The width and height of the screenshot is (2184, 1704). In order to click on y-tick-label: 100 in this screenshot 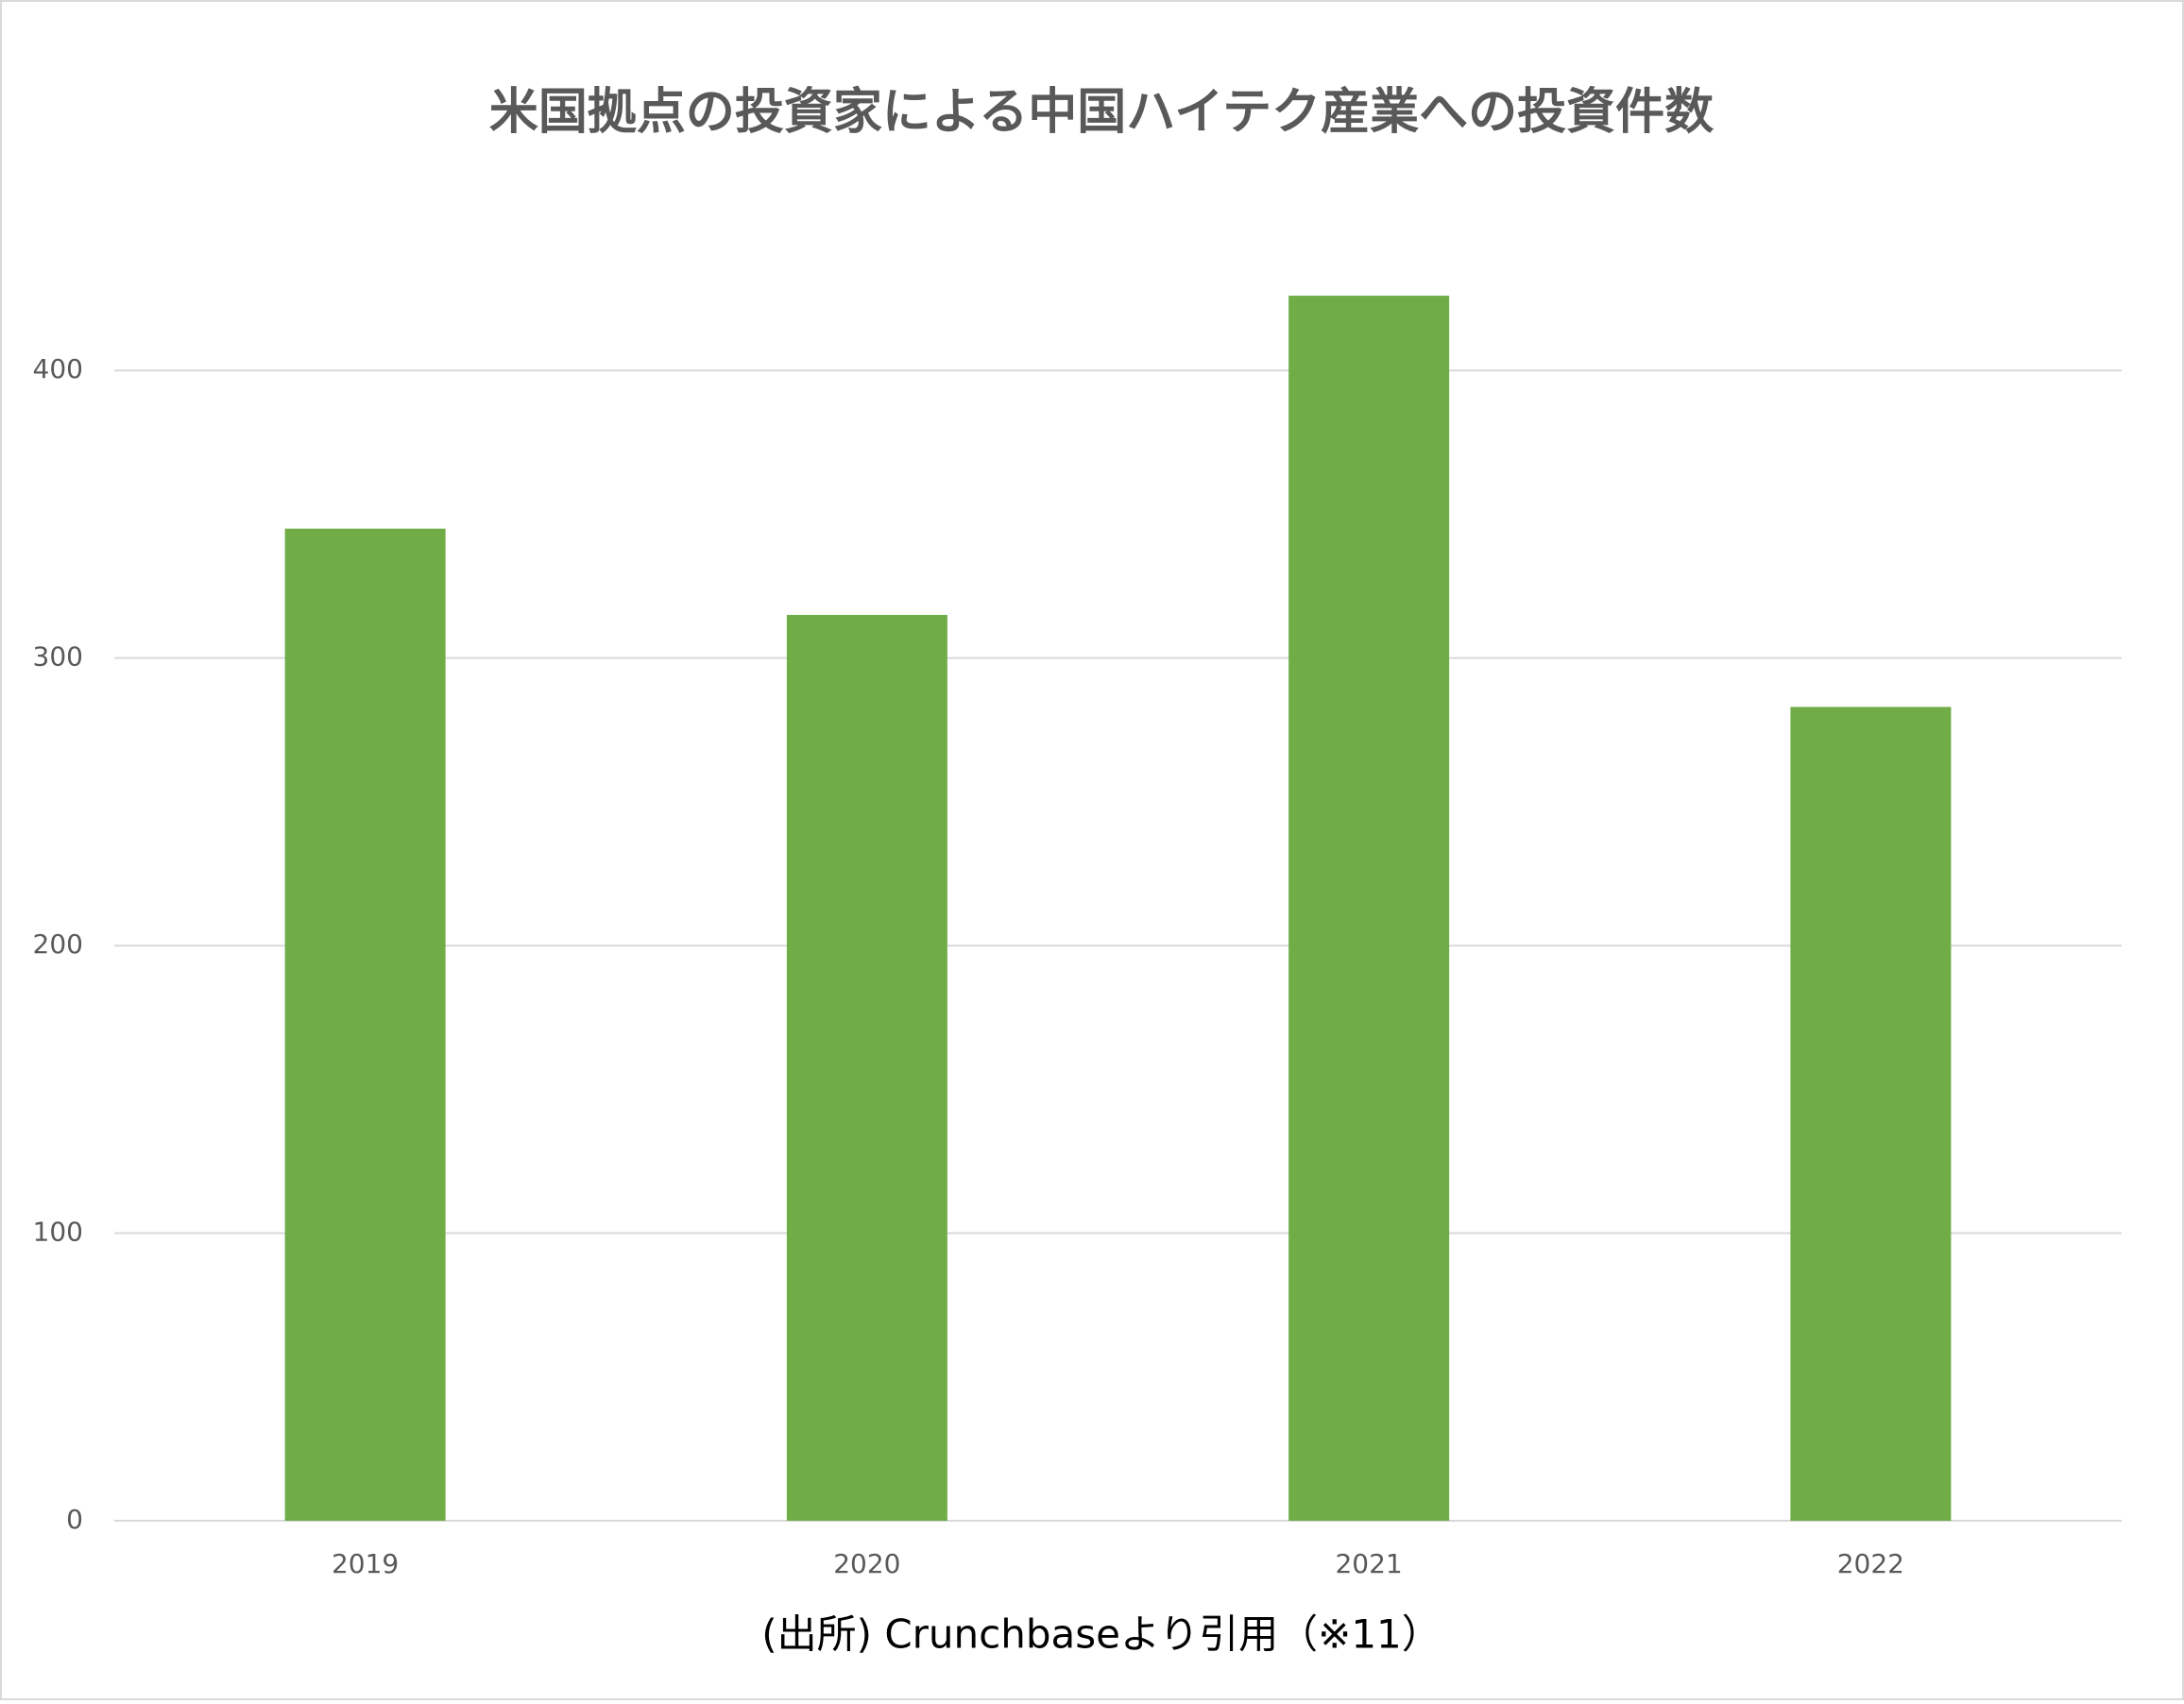, I will do `click(58, 1232)`.